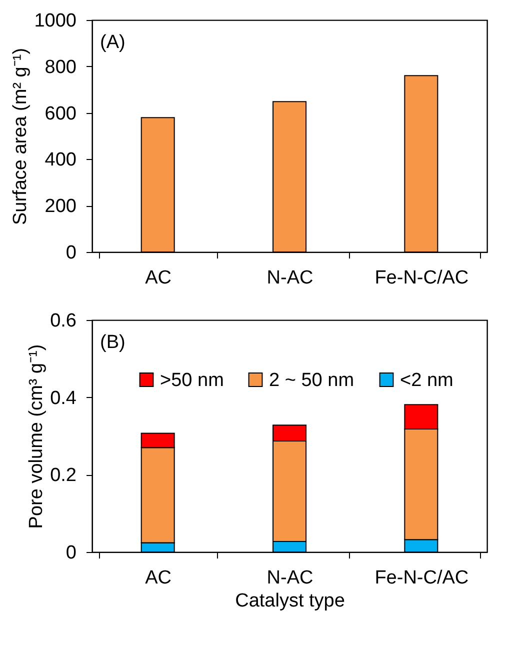  What do you see at coordinates (60, 67) in the screenshot?
I see `y-tick-label: 800` at bounding box center [60, 67].